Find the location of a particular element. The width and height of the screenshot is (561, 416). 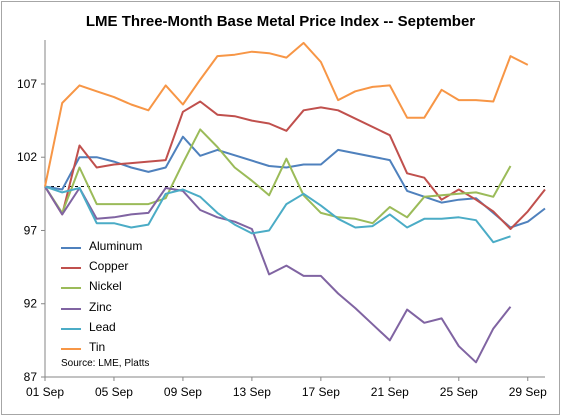

y-tick-label: 97 is located at coordinates (31, 230).